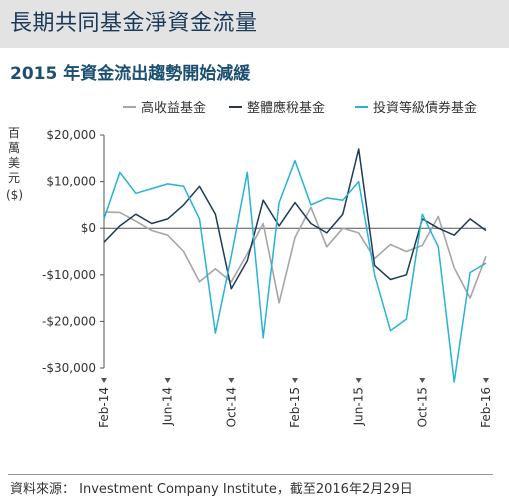  Describe the element at coordinates (88, 228) in the screenshot. I see `y-tick-label: $0` at that location.